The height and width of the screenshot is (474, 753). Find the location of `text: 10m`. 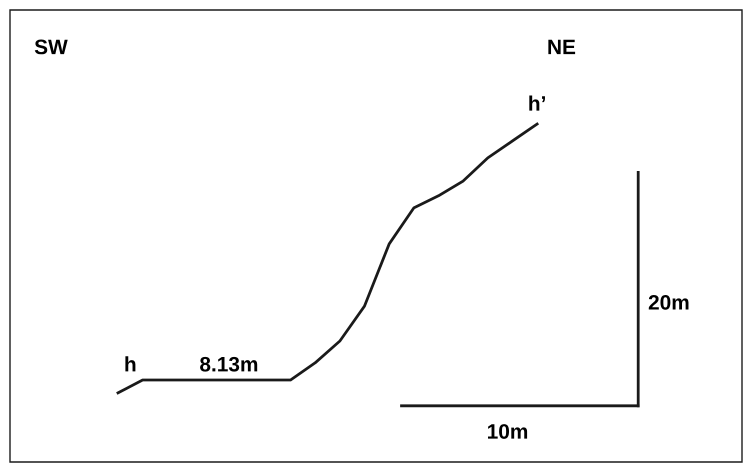

text: 10m is located at coordinates (508, 431).